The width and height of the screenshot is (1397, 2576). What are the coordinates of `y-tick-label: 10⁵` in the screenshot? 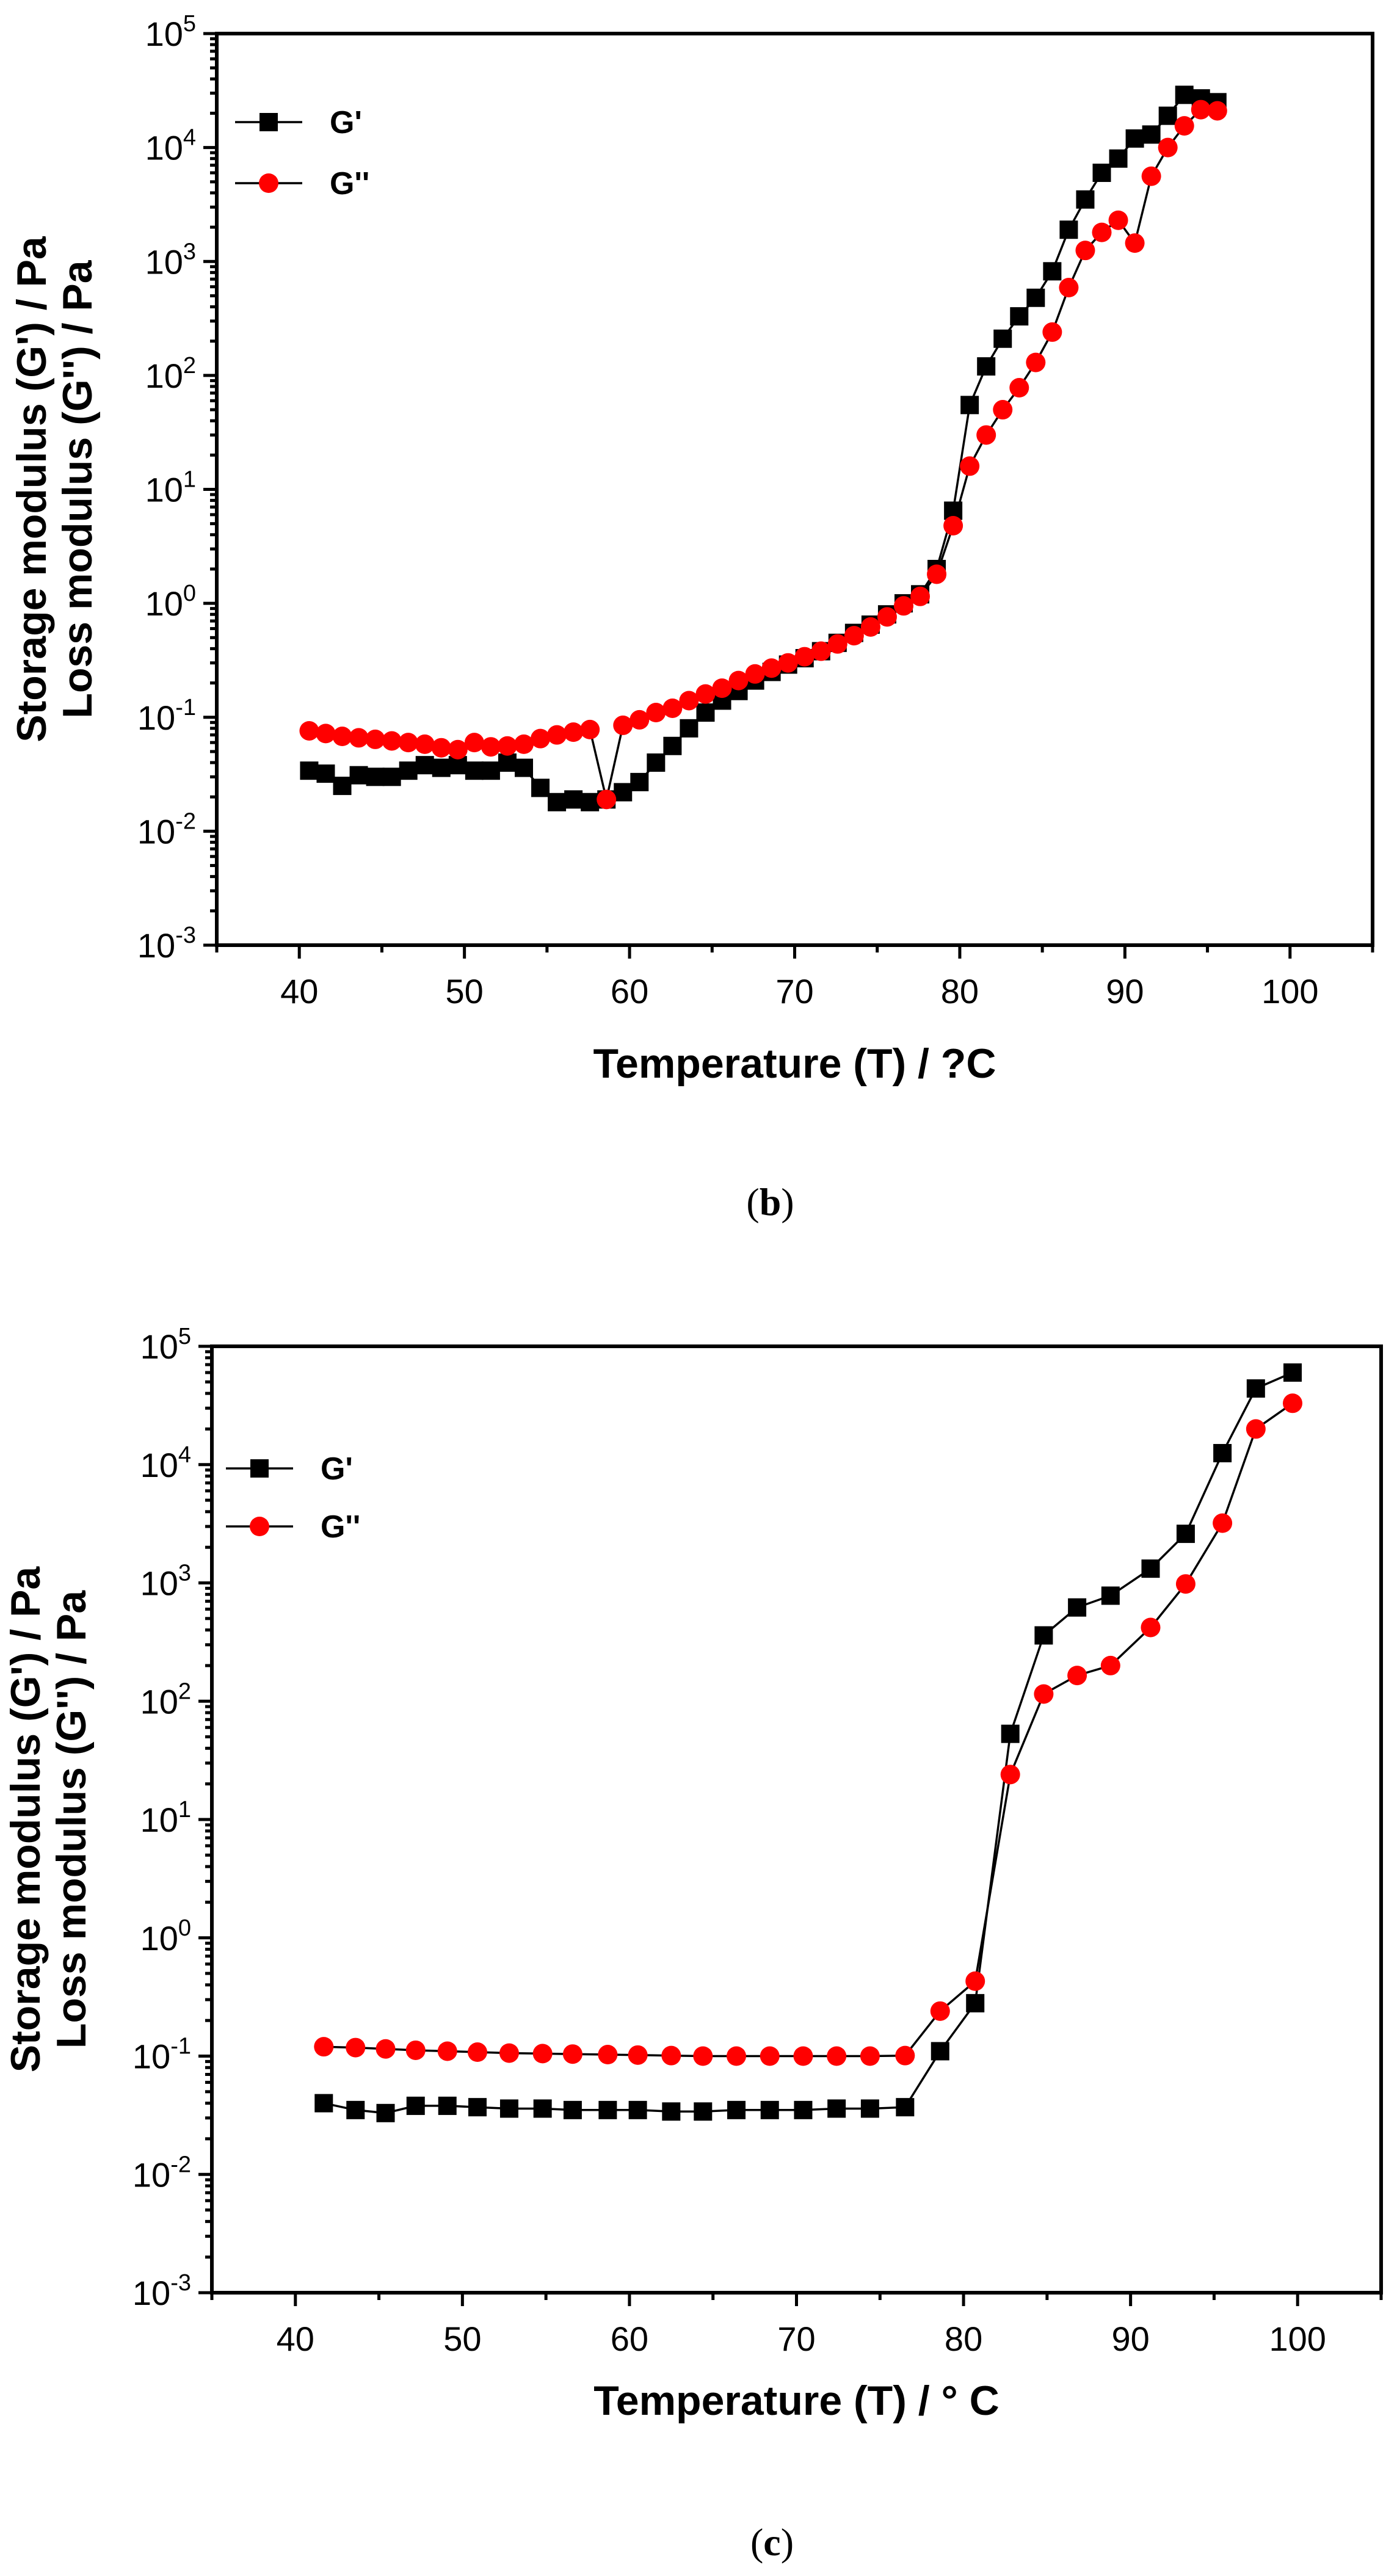 It's located at (171, 32).